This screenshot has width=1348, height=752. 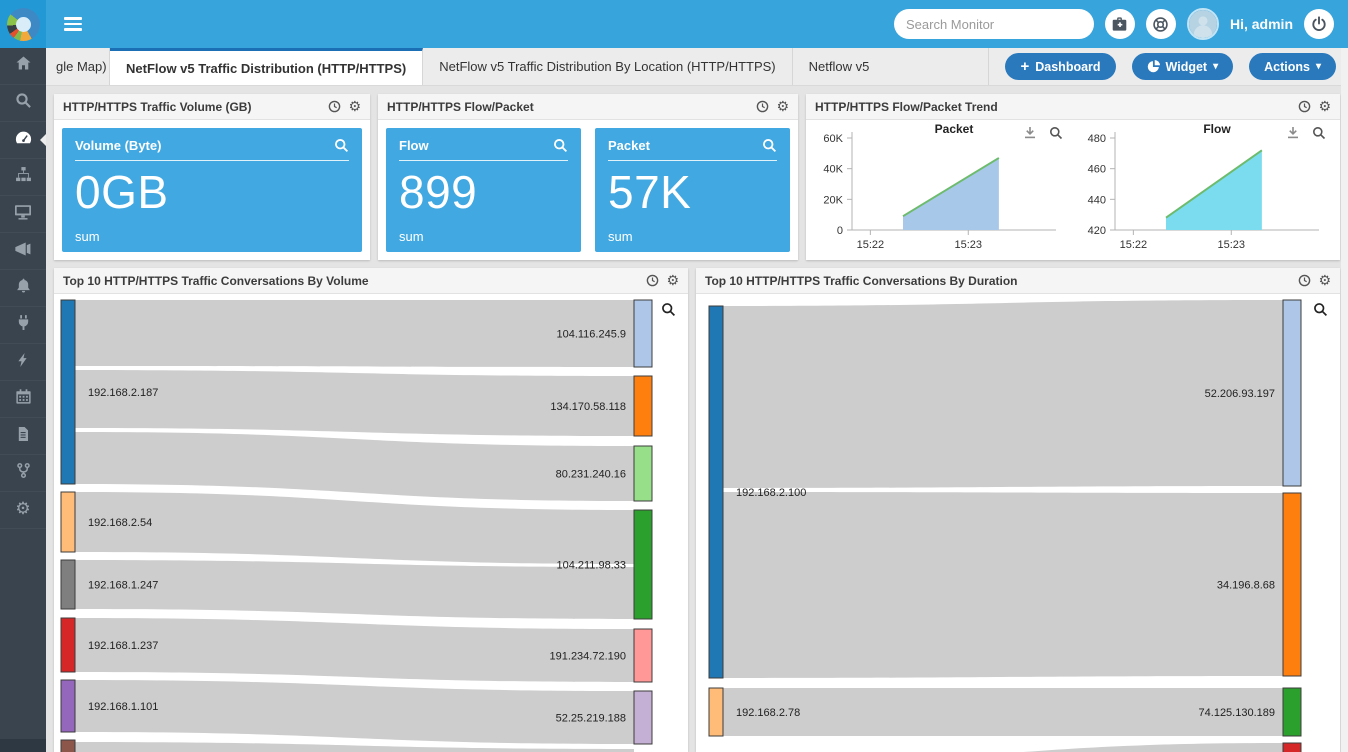 I want to click on sidebar-item-workflows, so click(x=23, y=473).